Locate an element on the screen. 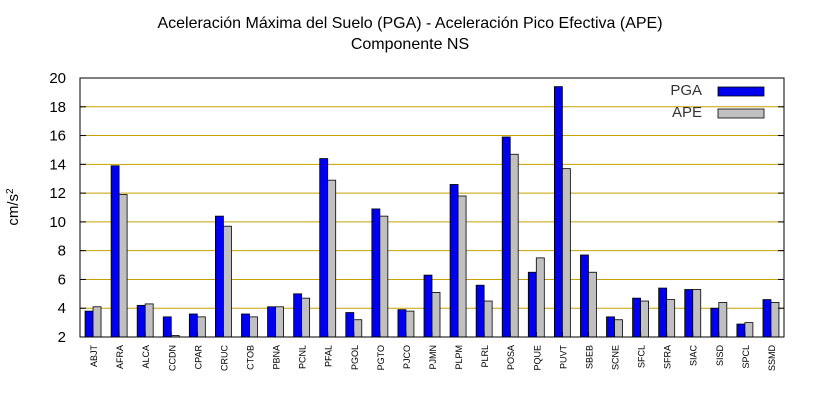  x-tick-label: PJCO is located at coordinates (407, 357).